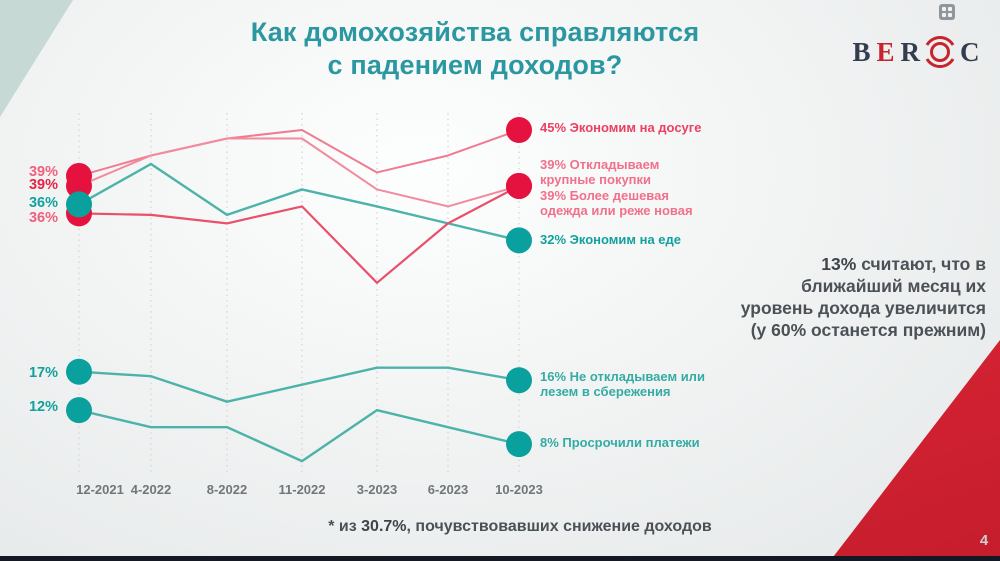 Image resolution: width=1000 pixels, height=561 pixels. What do you see at coordinates (885, 51) in the screenshot?
I see `logo-letter-e: E` at bounding box center [885, 51].